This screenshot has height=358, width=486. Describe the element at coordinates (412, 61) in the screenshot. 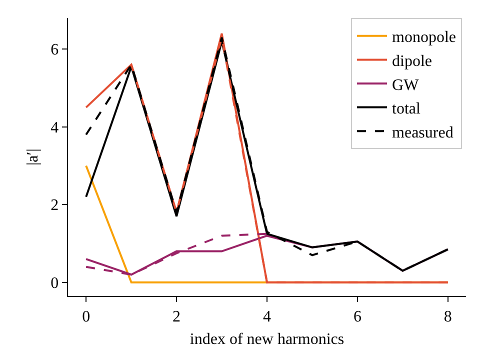

I see `legend-label: dipole` at that location.